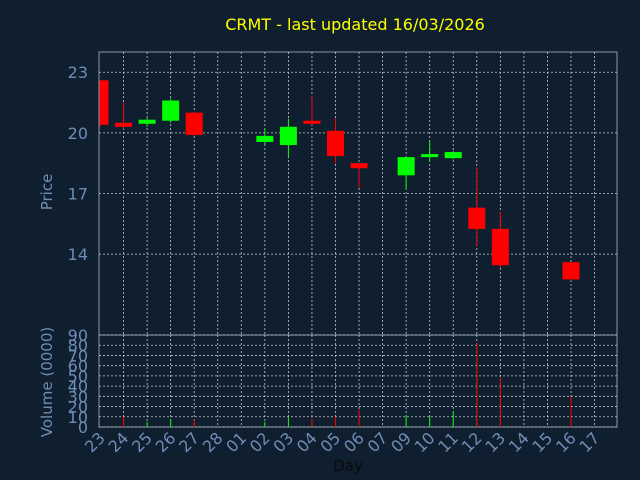 This screenshot has width=640, height=480. Describe the element at coordinates (83, 427) in the screenshot. I see `volume-tick-label: 0` at that location.